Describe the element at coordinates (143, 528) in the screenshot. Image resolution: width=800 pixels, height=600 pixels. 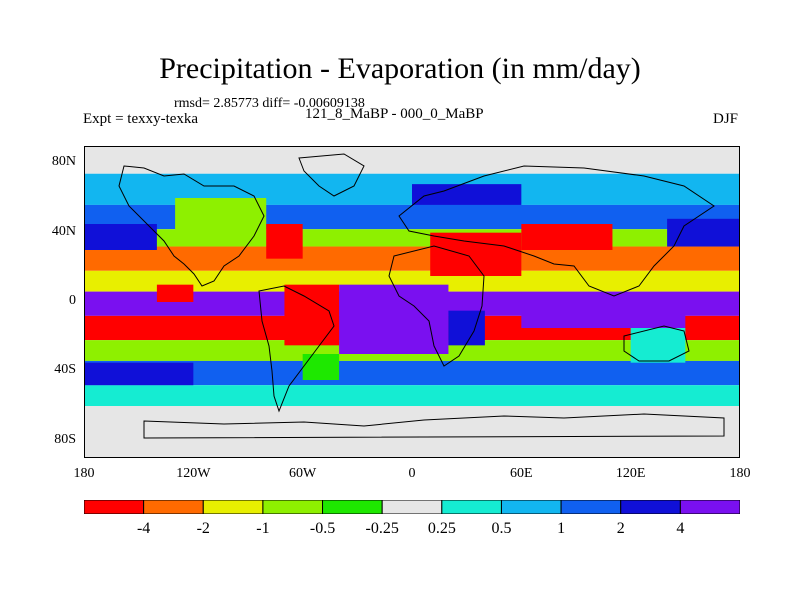
I see `colorbar-label: -4` at that location.